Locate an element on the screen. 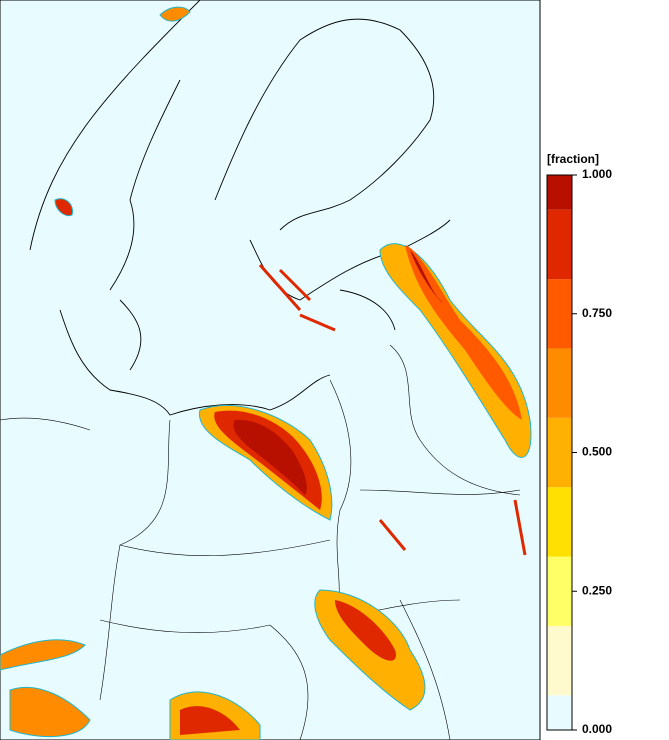 The image size is (669, 740). colorbar-title: [fraction] is located at coordinates (573, 159).